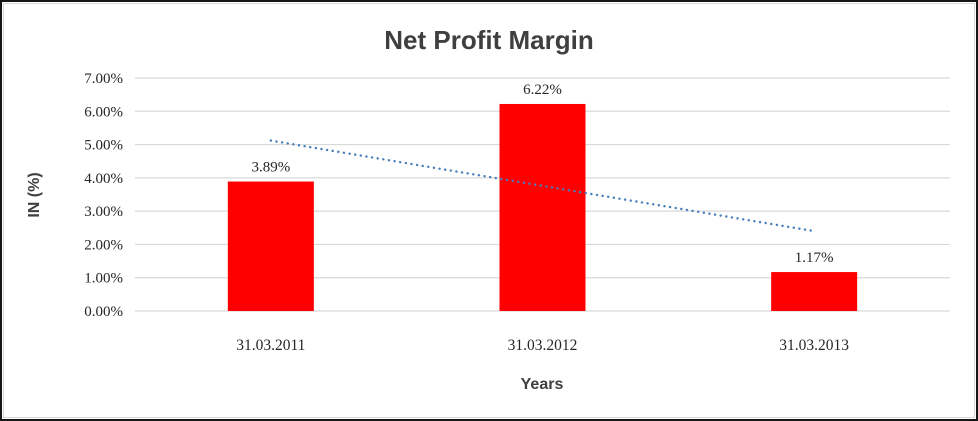 Image resolution: width=978 pixels, height=421 pixels. Describe the element at coordinates (103, 279) in the screenshot. I see `y-tick-label: 1.00%` at that location.